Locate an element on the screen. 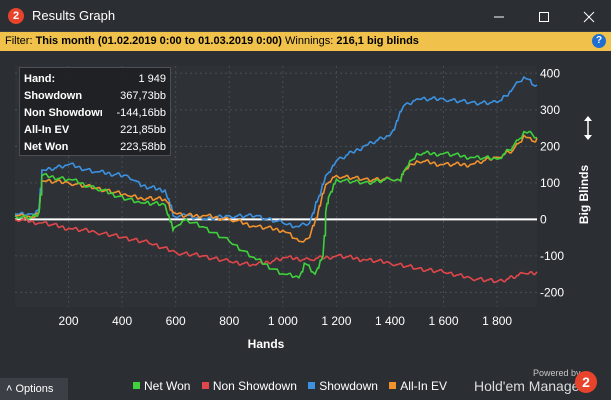  window-title: Results Graph is located at coordinates (74, 15).